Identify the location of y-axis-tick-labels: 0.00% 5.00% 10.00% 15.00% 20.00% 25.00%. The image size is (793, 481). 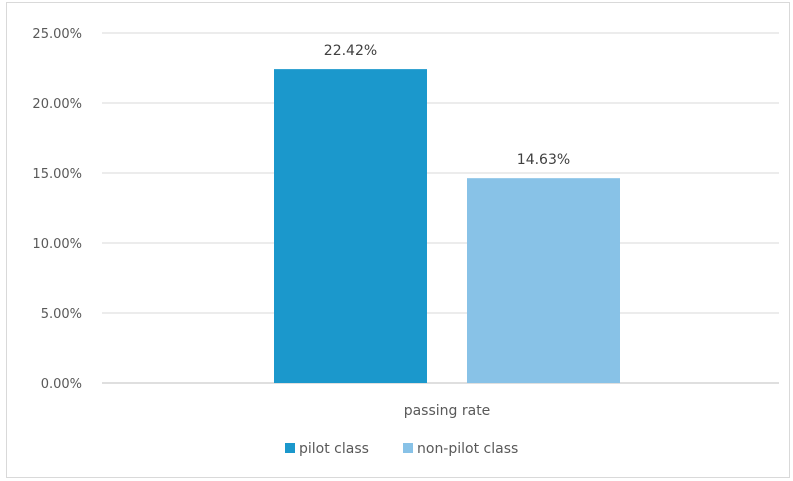
(57, 209).